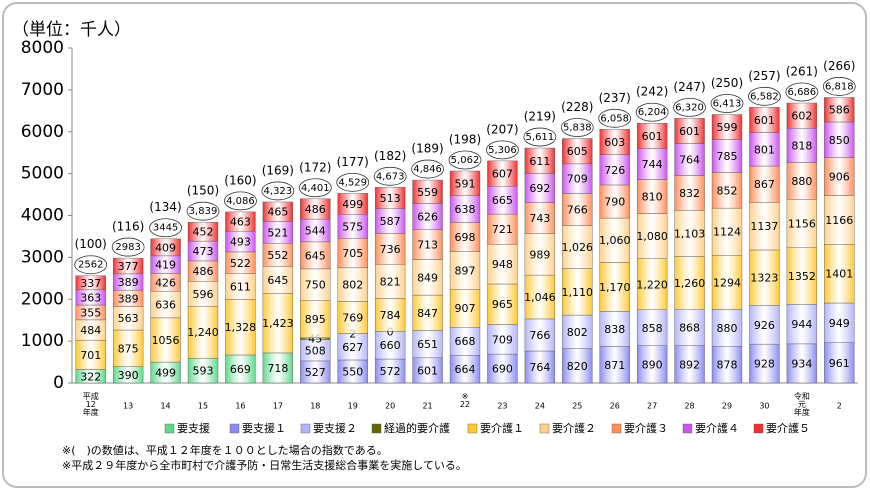 Image resolution: width=870 pixels, height=491 pixels. What do you see at coordinates (801, 145) in the screenshot?
I see `data-label: 818` at bounding box center [801, 145].